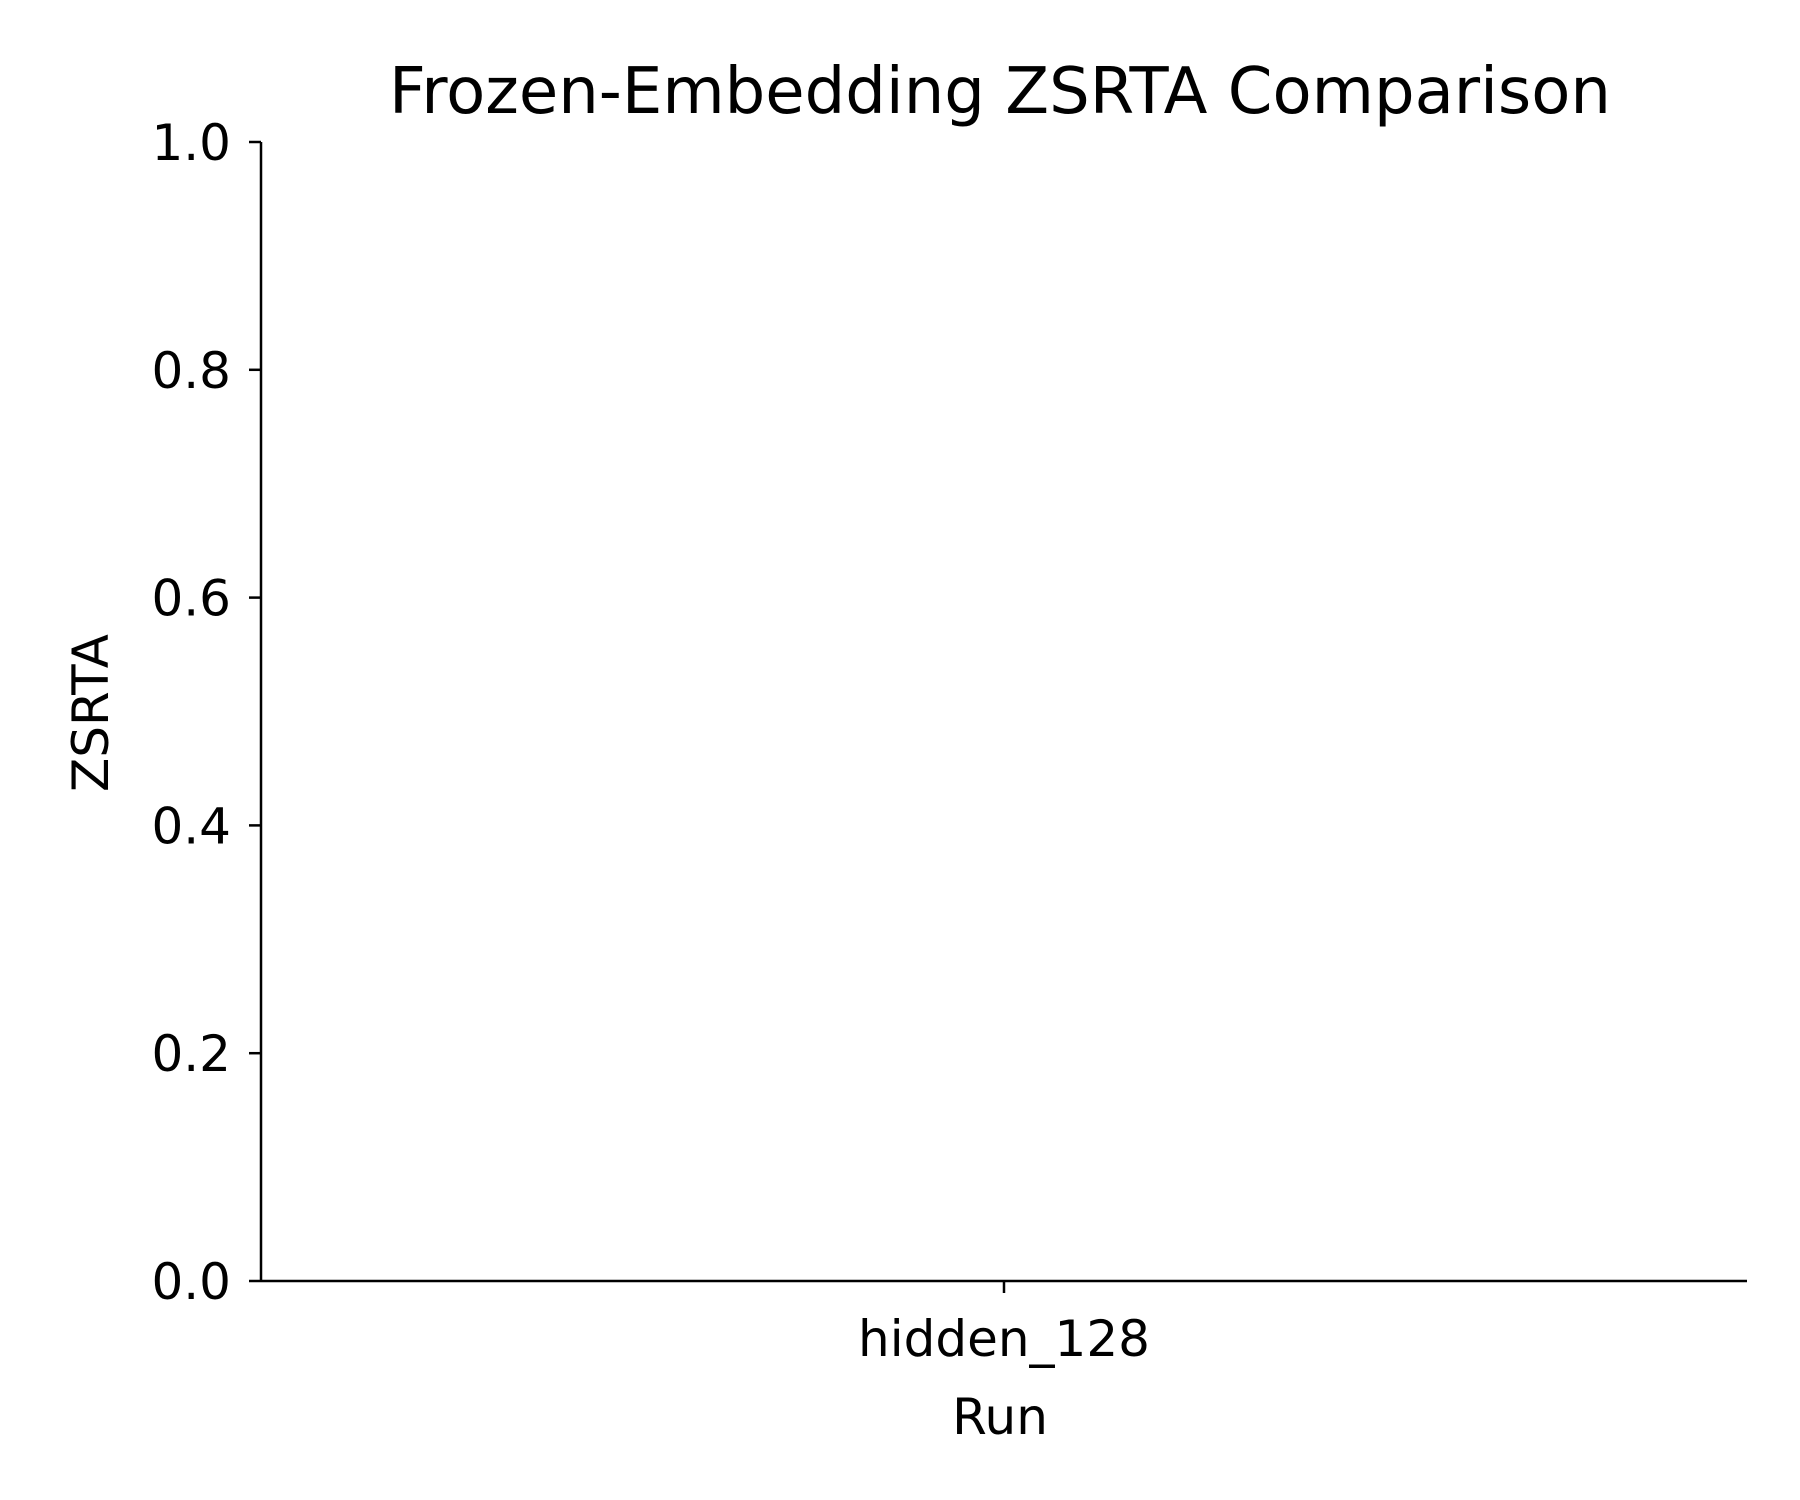 This screenshot has height=1500, width=1800. Describe the element at coordinates (191, 143) in the screenshot. I see `y-tick-label: 1.0` at that location.